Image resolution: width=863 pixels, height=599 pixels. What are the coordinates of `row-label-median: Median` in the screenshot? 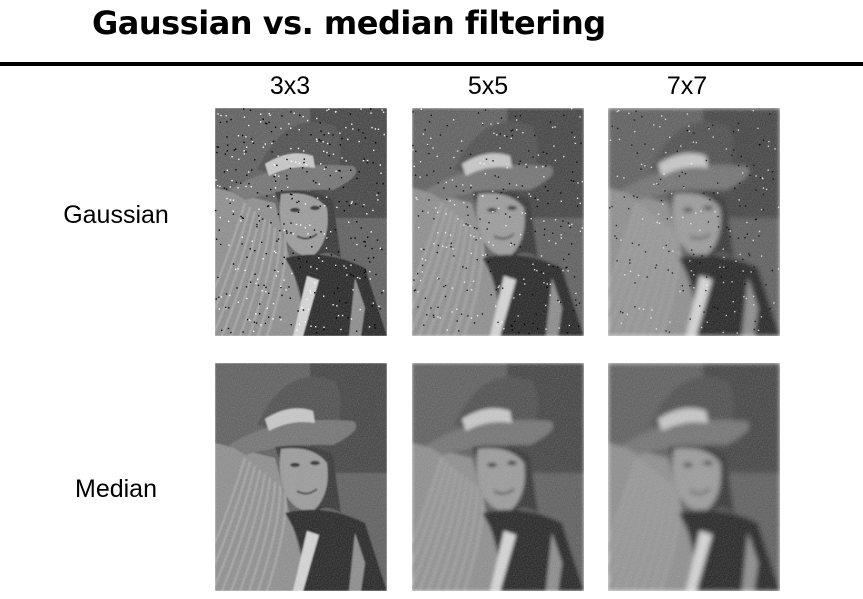 It's located at (116, 489).